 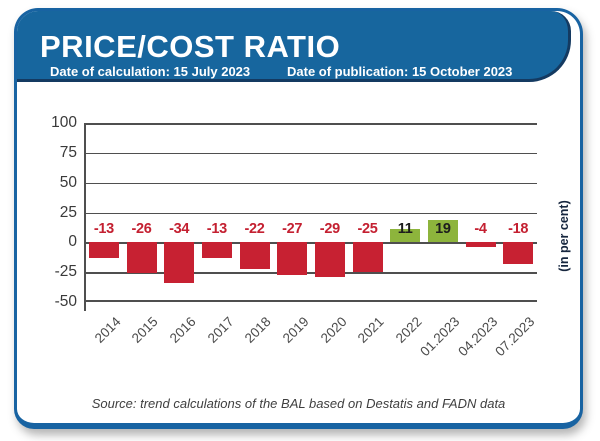 What do you see at coordinates (480, 229) in the screenshot?
I see `bar-value-label: -4` at bounding box center [480, 229].